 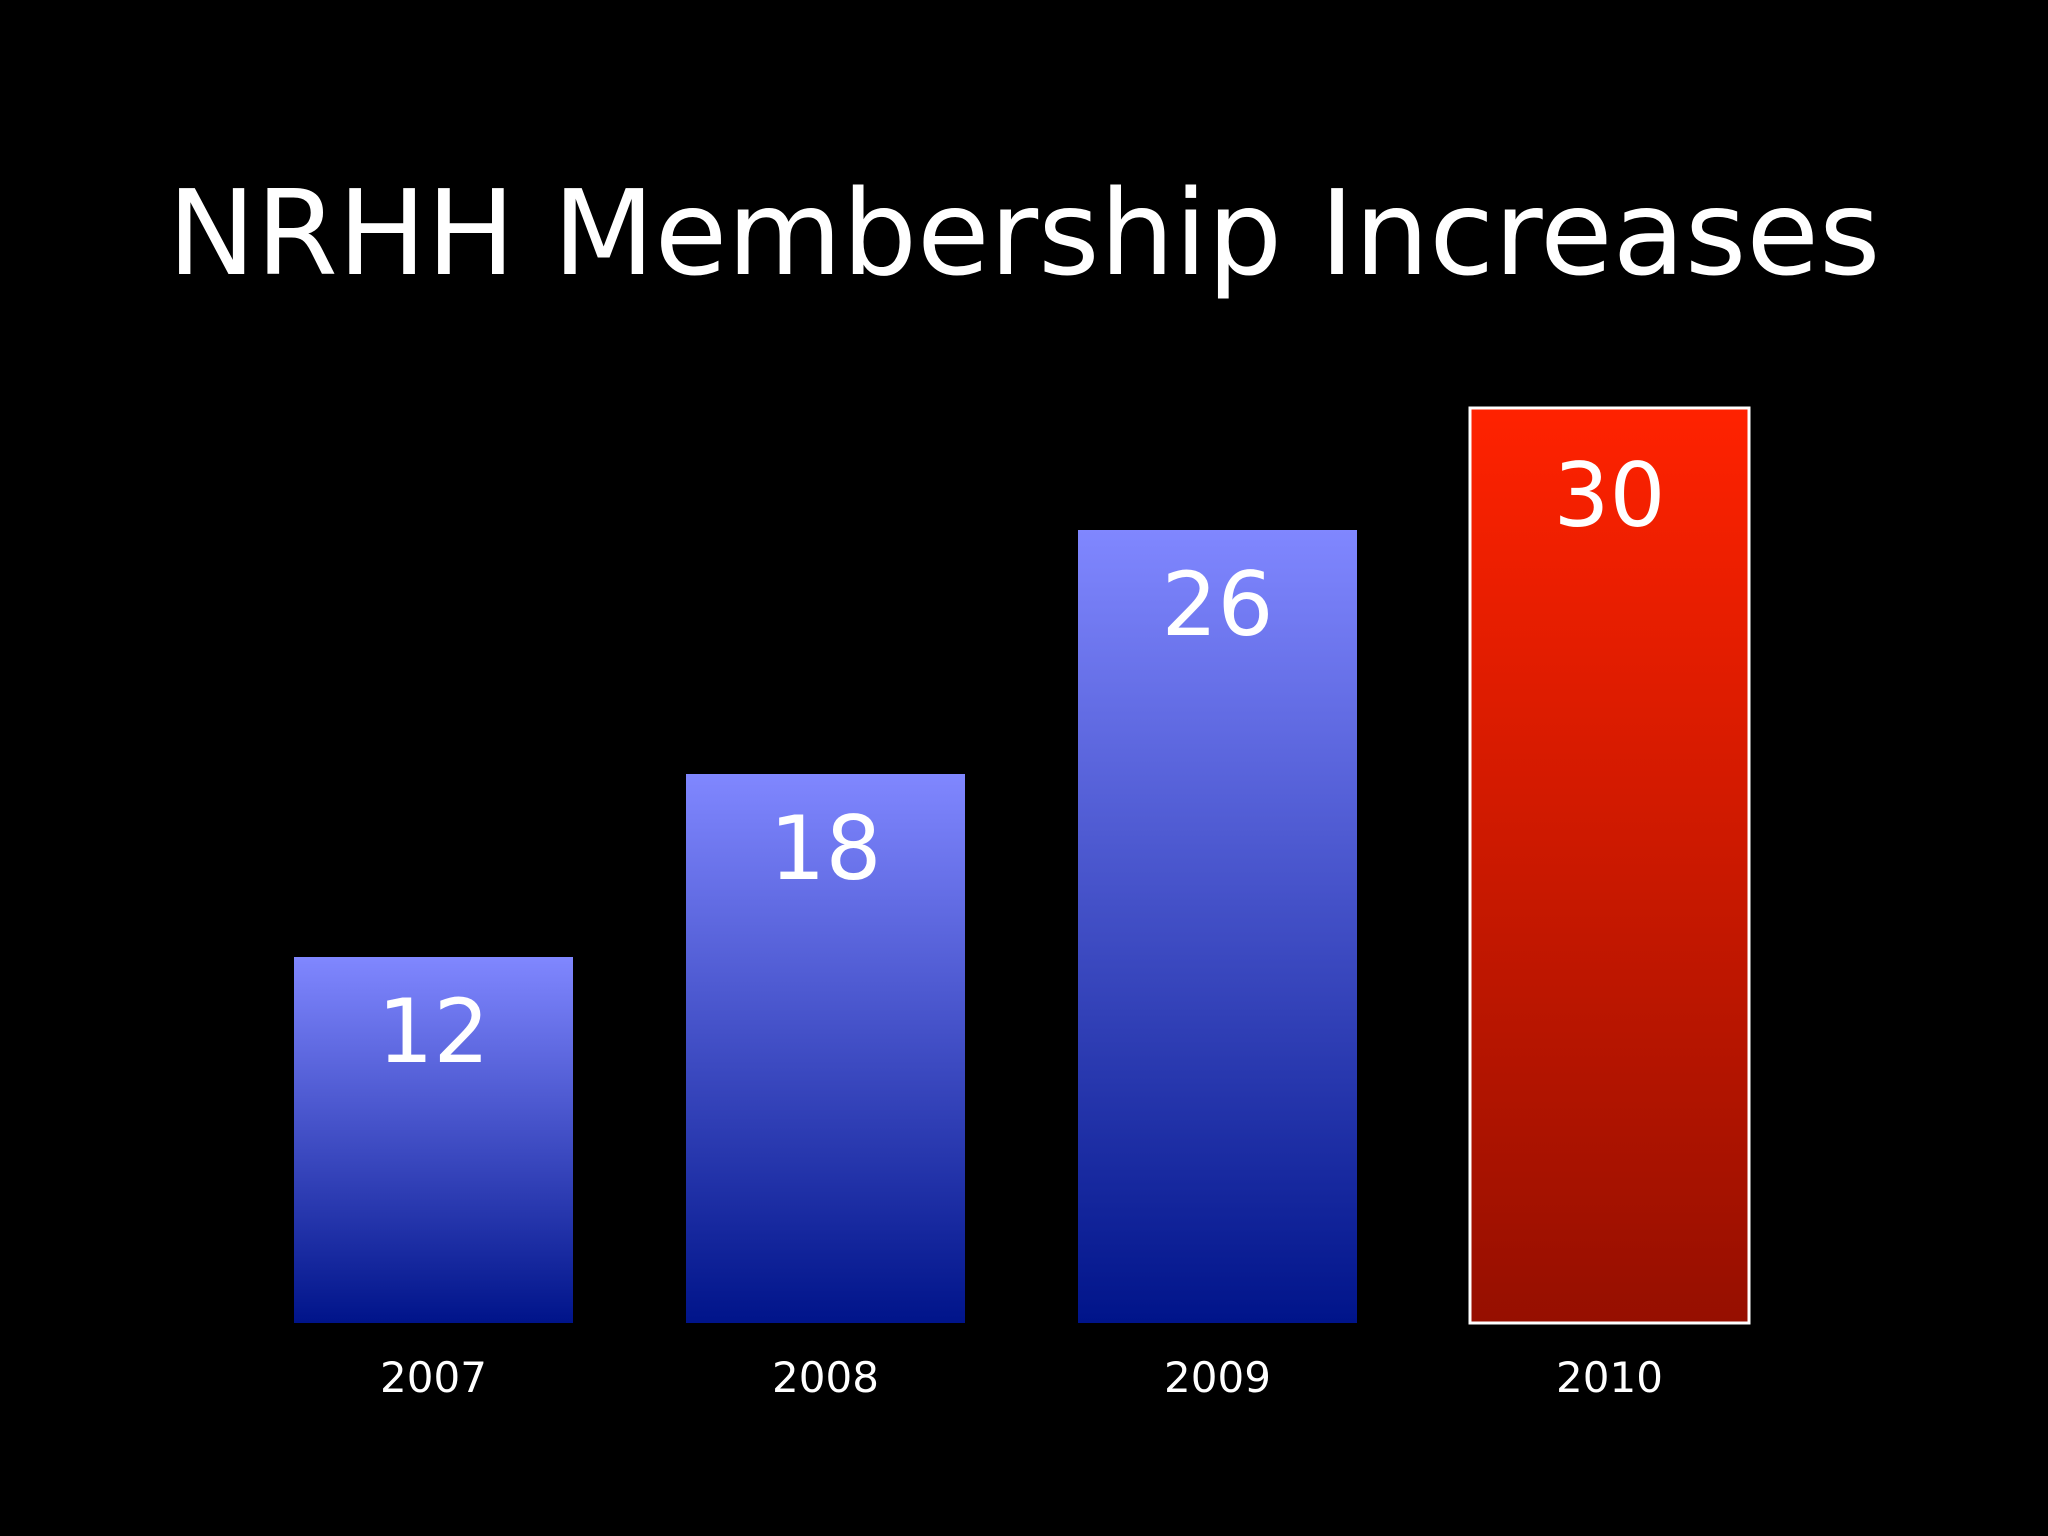 I want to click on value-label-2010: 30, so click(x=1610, y=495).